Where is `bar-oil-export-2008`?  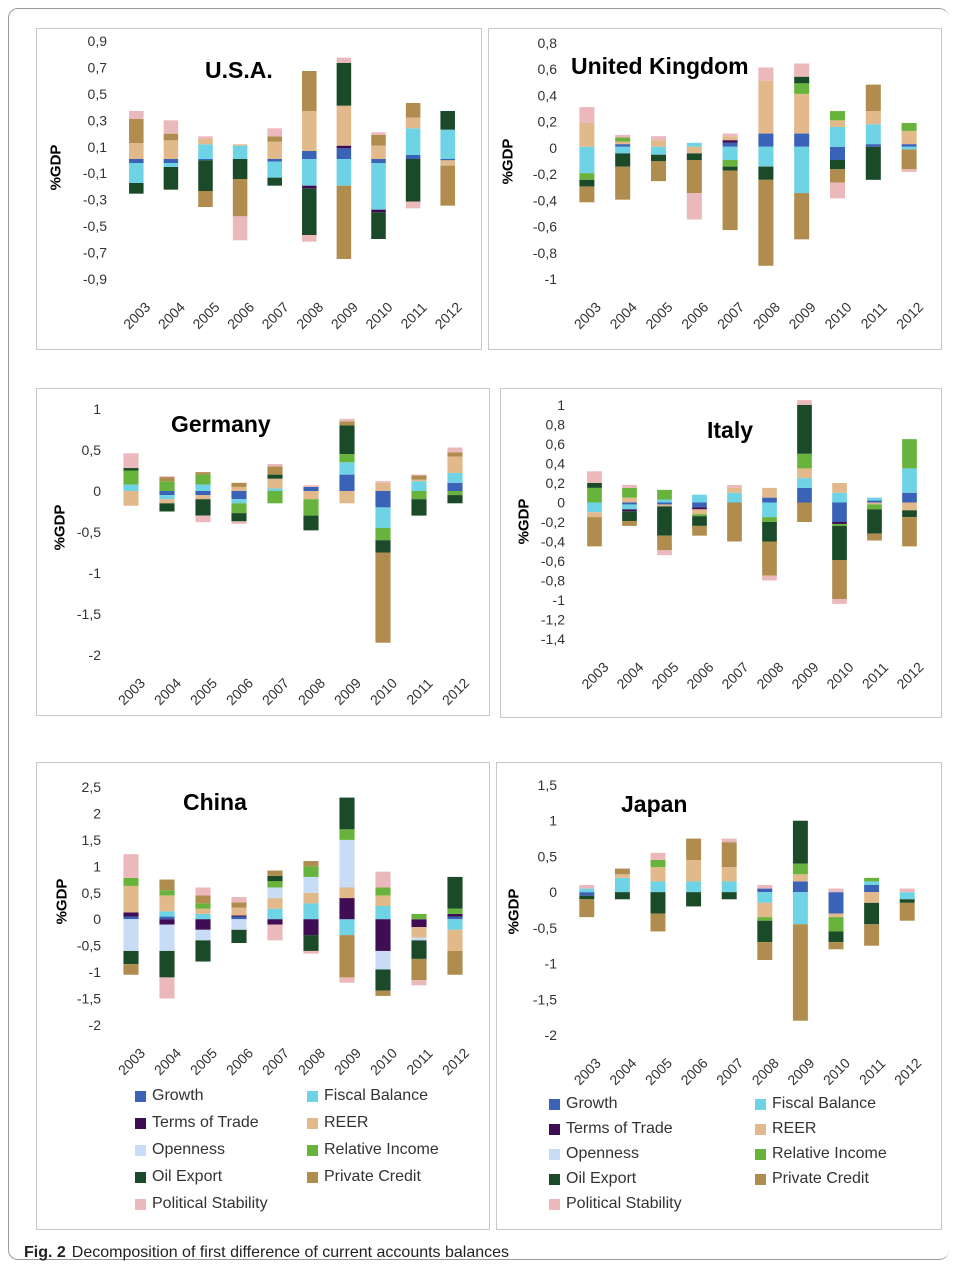
bar-oil-export-2008 is located at coordinates (765, 931).